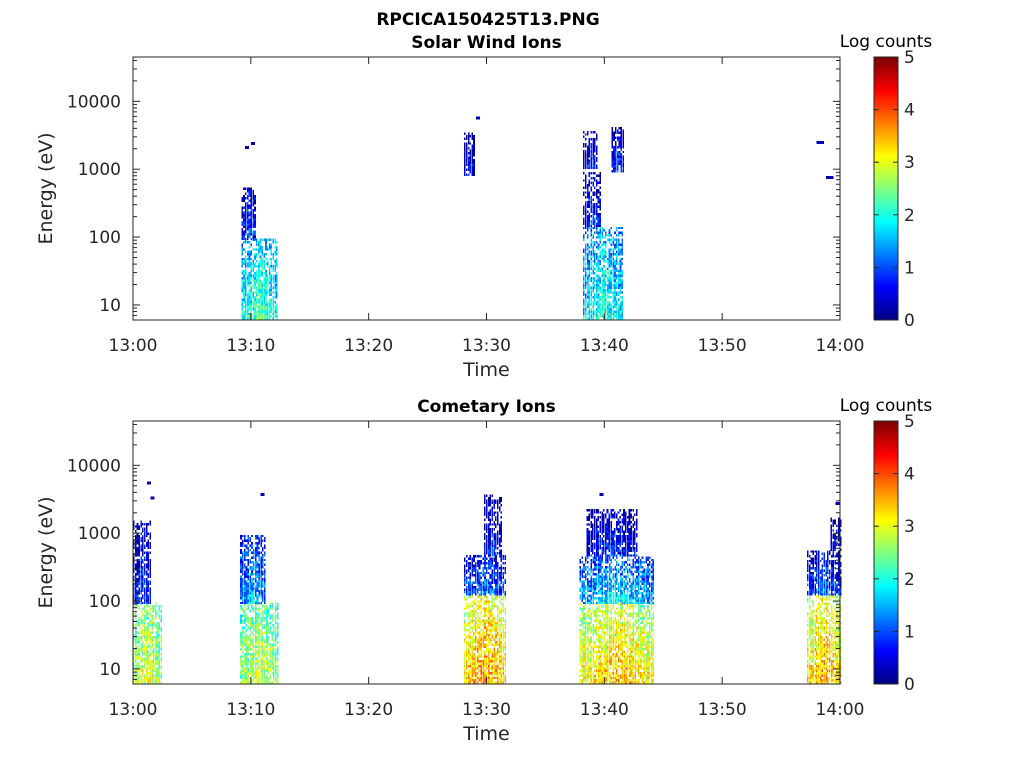 The height and width of the screenshot is (768, 1024). Describe the element at coordinates (133, 346) in the screenshot. I see `x-tick-label: 13:00` at that location.